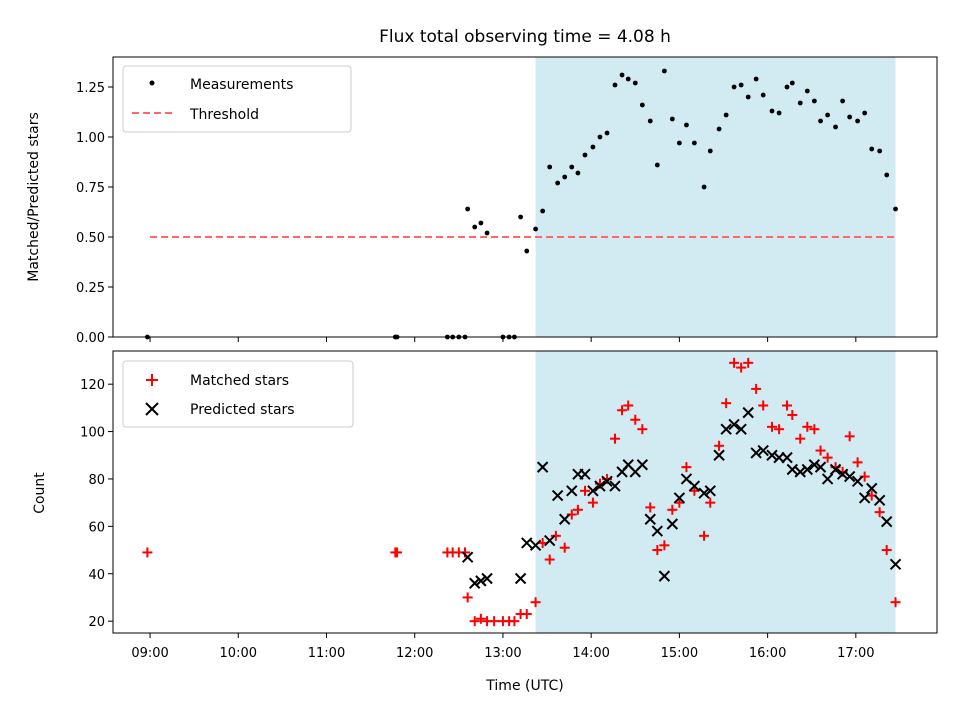  Describe the element at coordinates (242, 410) in the screenshot. I see `legend-predicted-label: Predicted stars` at that location.